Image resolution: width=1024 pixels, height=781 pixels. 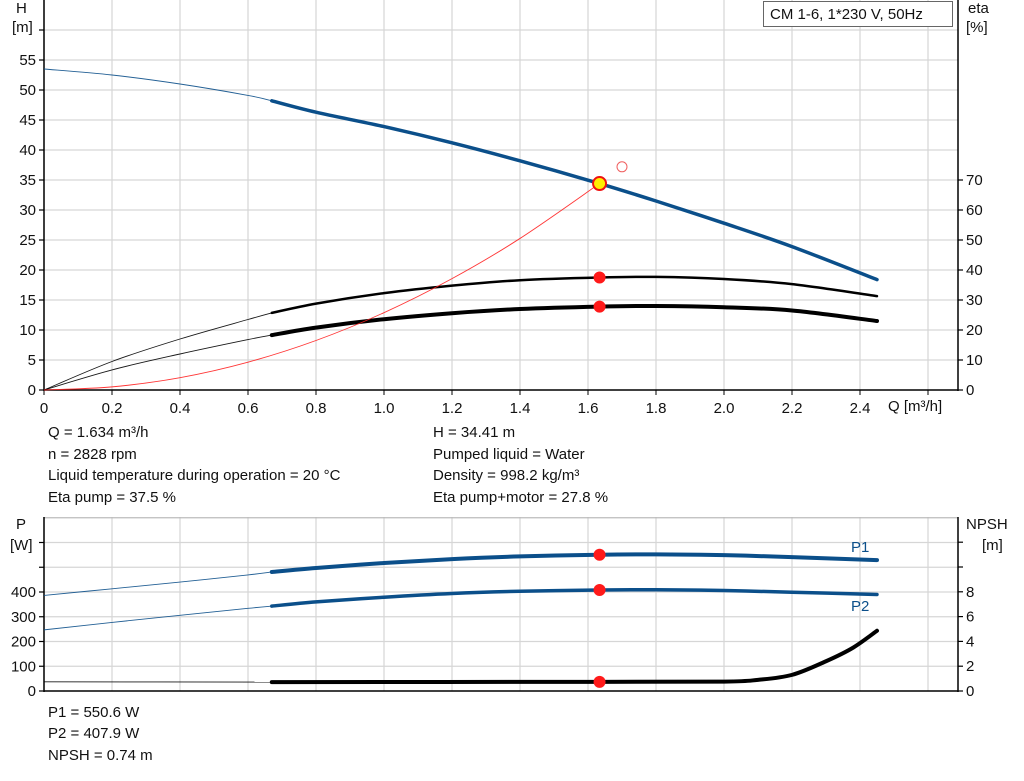 What do you see at coordinates (27, 120) in the screenshot?
I see `left-tick-label: 45` at bounding box center [27, 120].